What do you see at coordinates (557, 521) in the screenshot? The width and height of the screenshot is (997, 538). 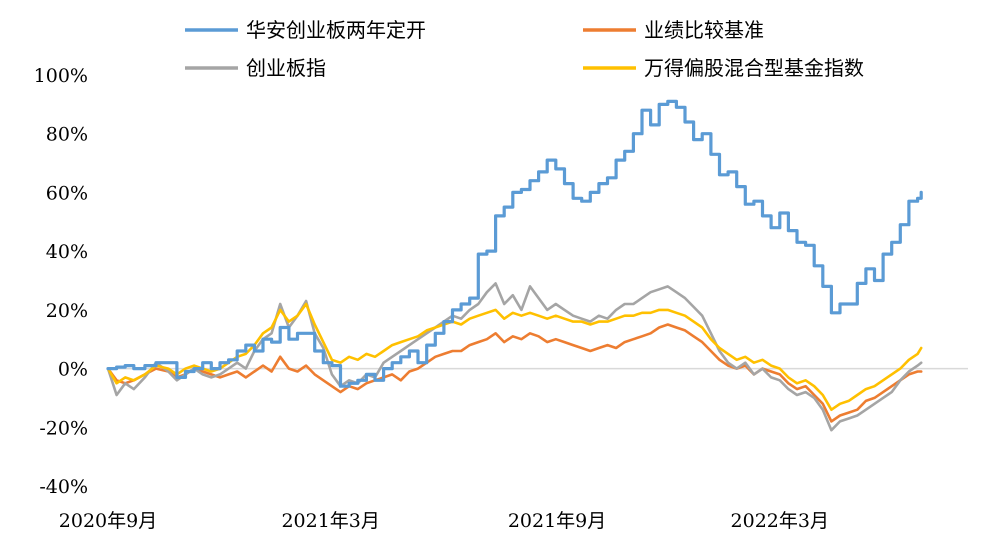 I see `x-tick-label: 2021年9月` at bounding box center [557, 521].